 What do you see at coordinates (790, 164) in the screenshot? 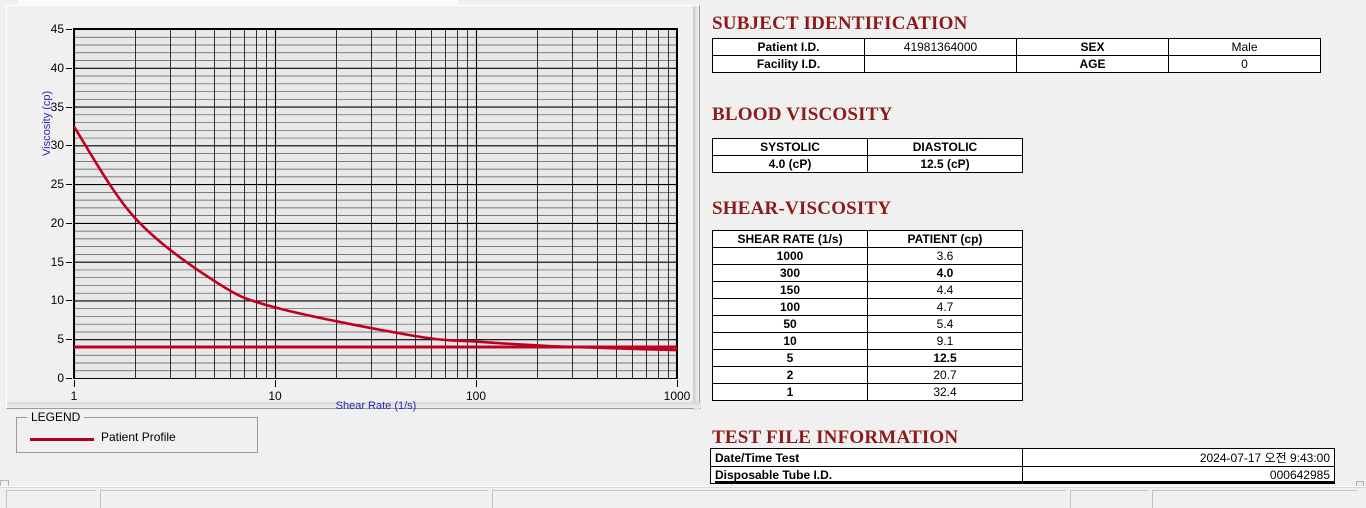
I see `bv-value-systolic: 4.0 (cP)` at bounding box center [790, 164].